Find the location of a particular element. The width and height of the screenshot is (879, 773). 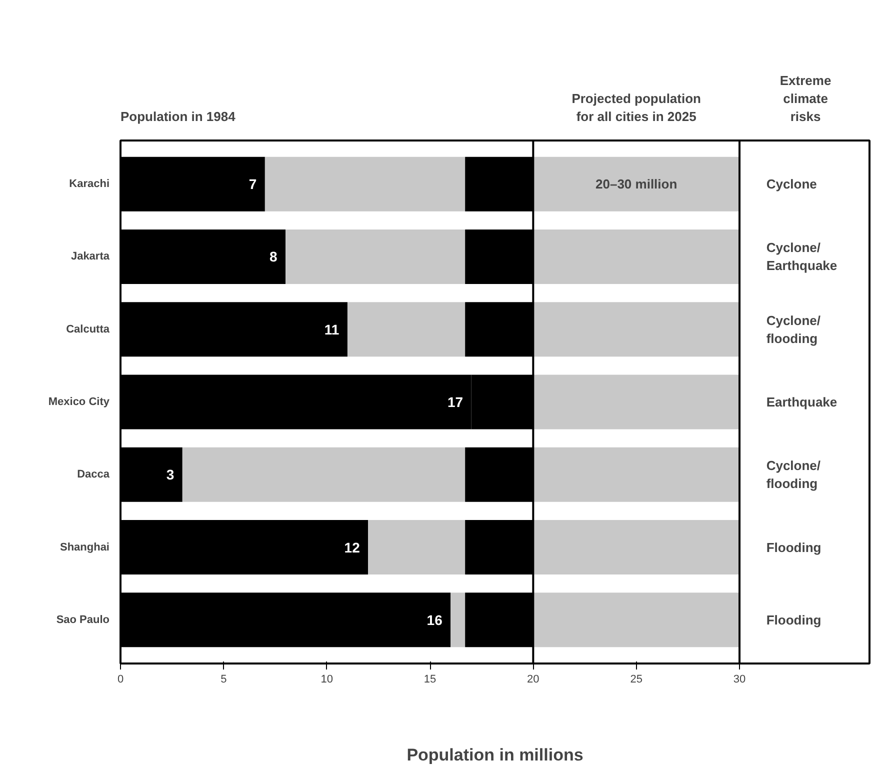

y-tick-label: Sao Paulo is located at coordinates (83, 620).